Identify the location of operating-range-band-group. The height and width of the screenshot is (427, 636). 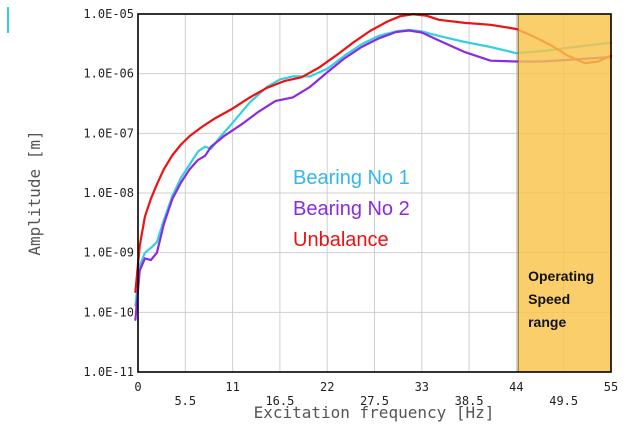
(564, 193).